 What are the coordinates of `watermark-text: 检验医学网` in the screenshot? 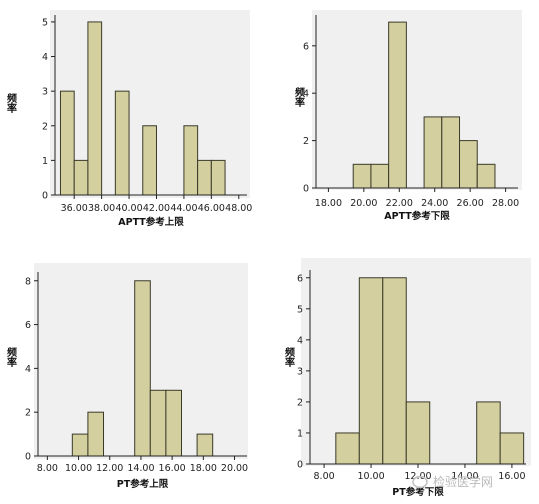 It's located at (463, 481).